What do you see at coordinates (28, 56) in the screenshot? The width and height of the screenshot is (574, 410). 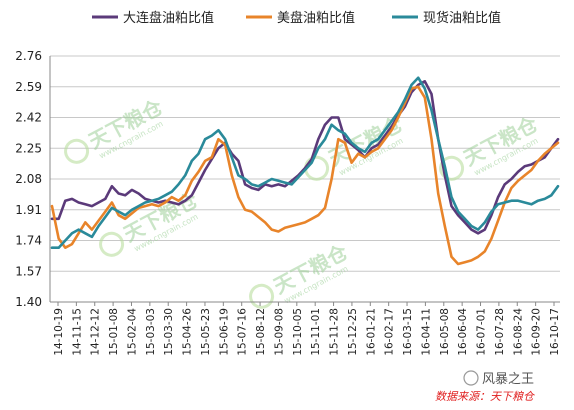 I see `y-tick-label: 2.76` at bounding box center [28, 56].